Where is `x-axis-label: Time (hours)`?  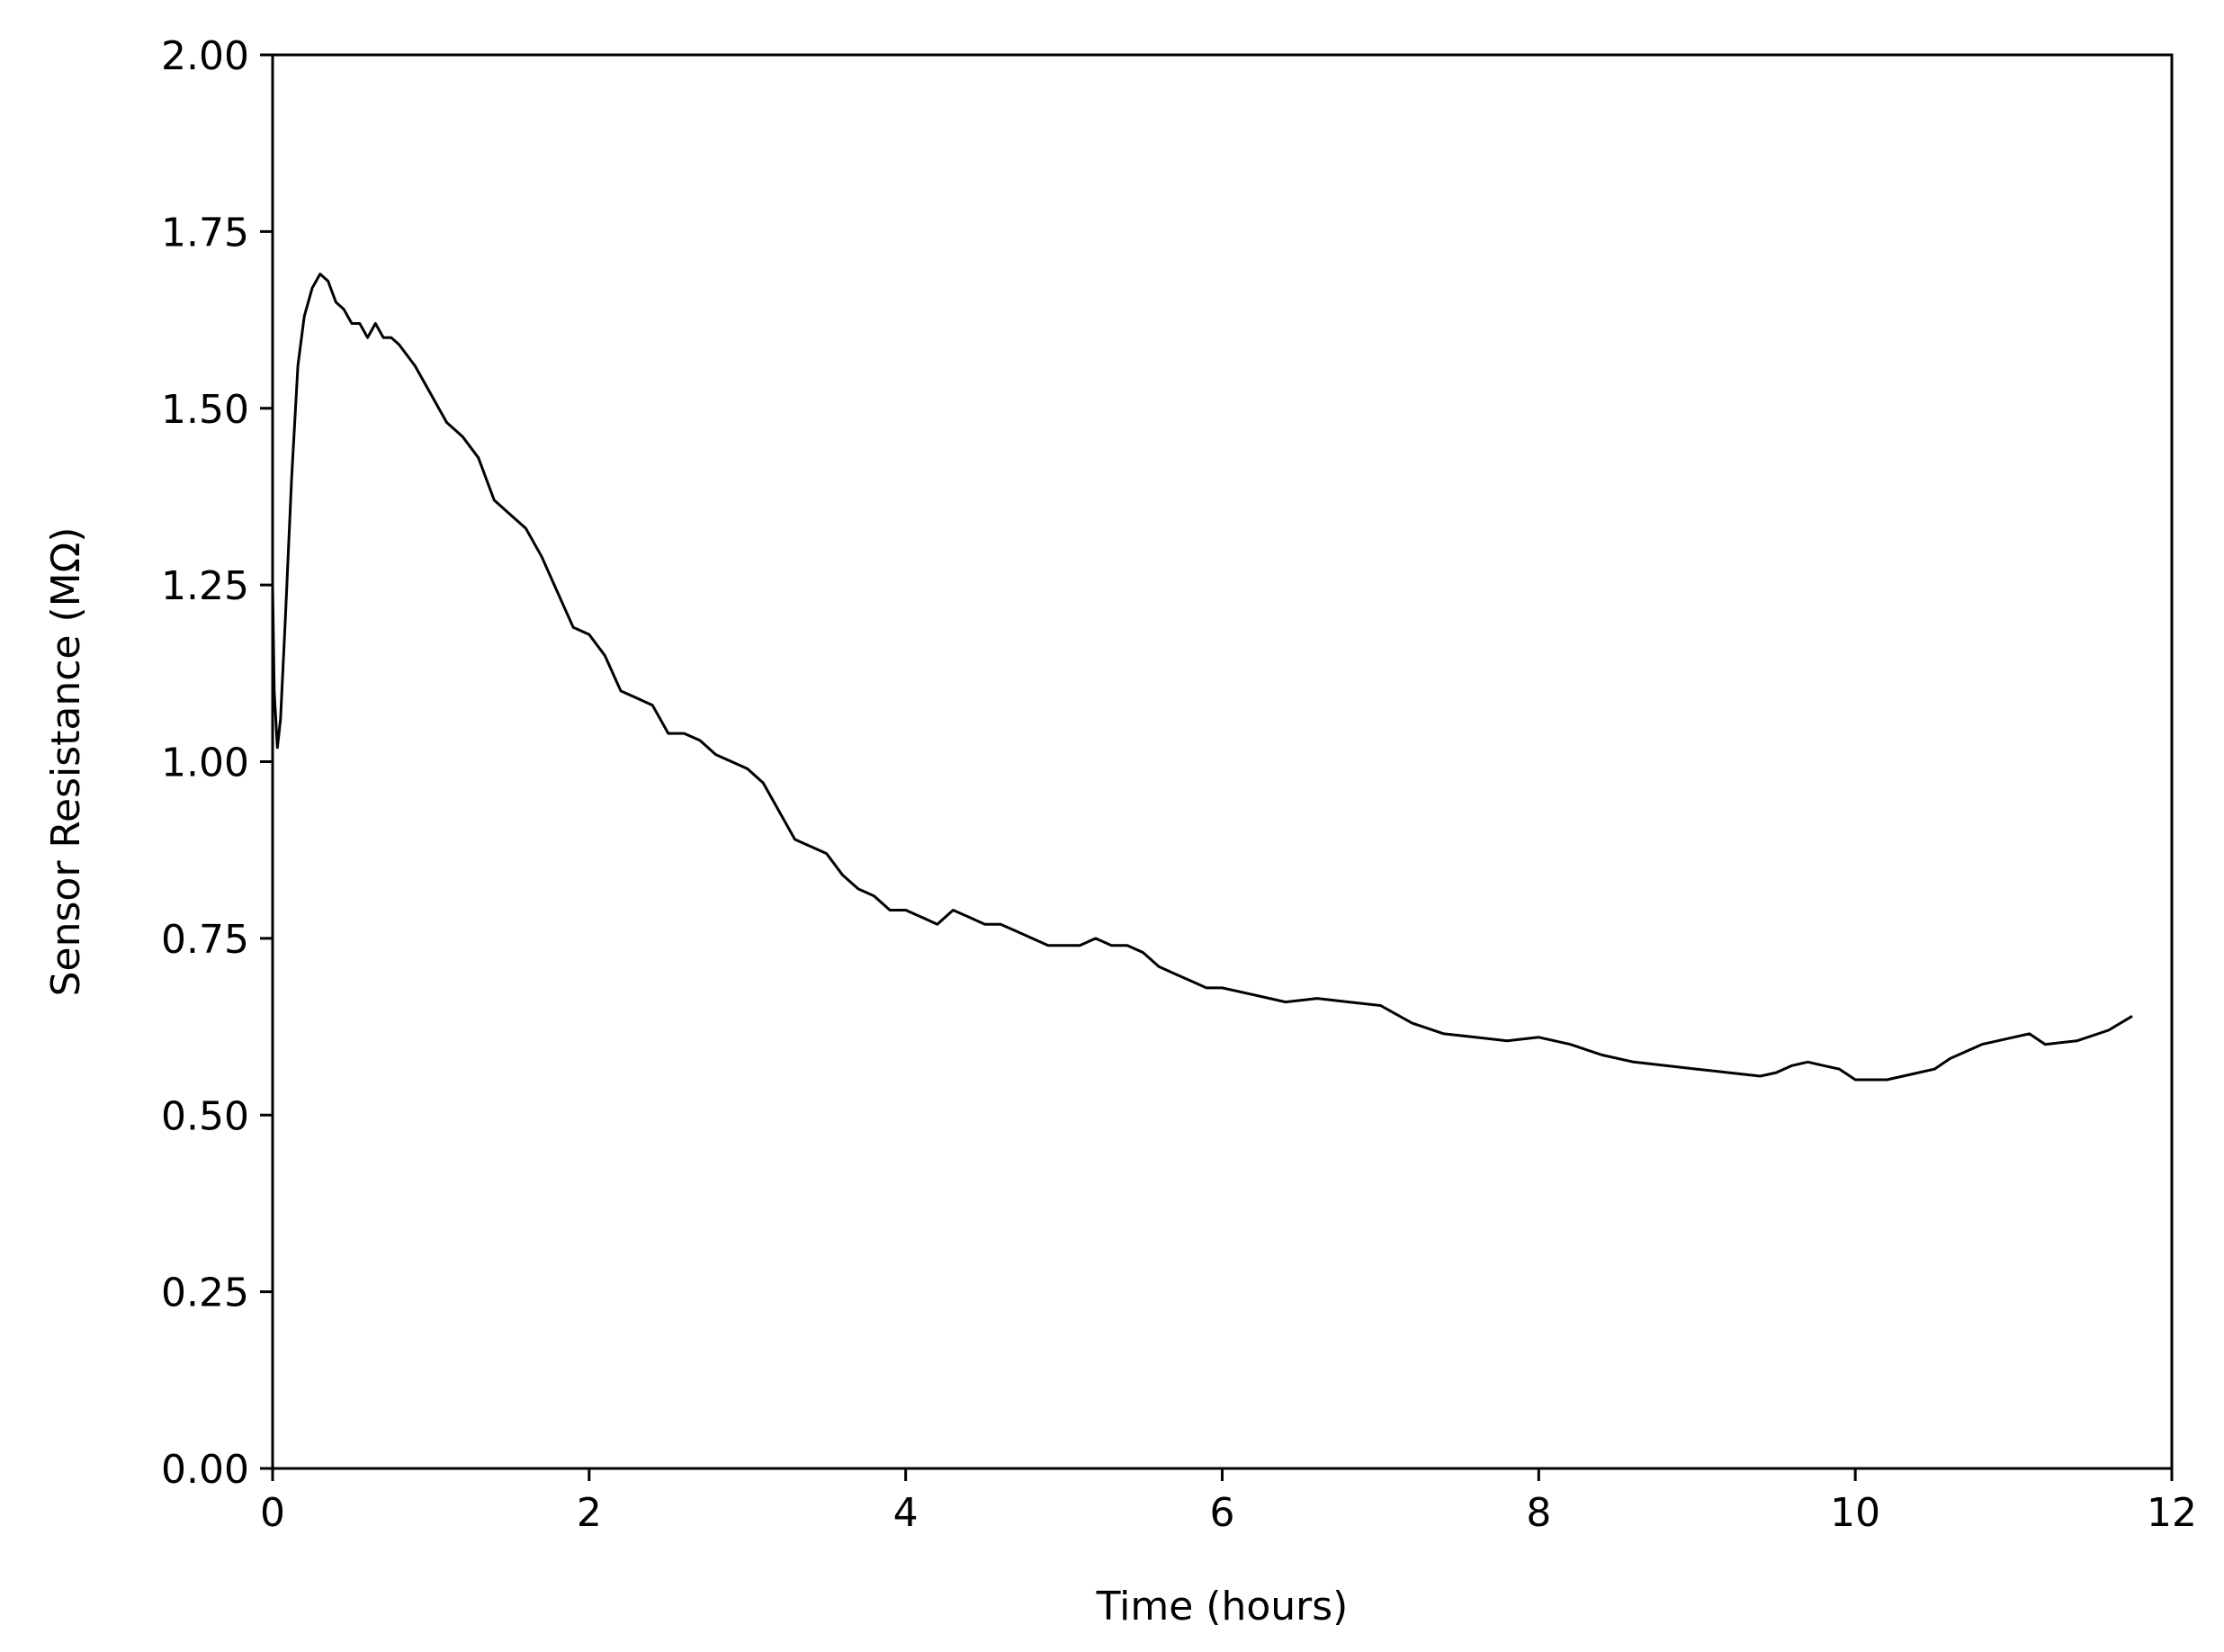
x-axis-label: Time (hours) is located at coordinates (1222, 1607).